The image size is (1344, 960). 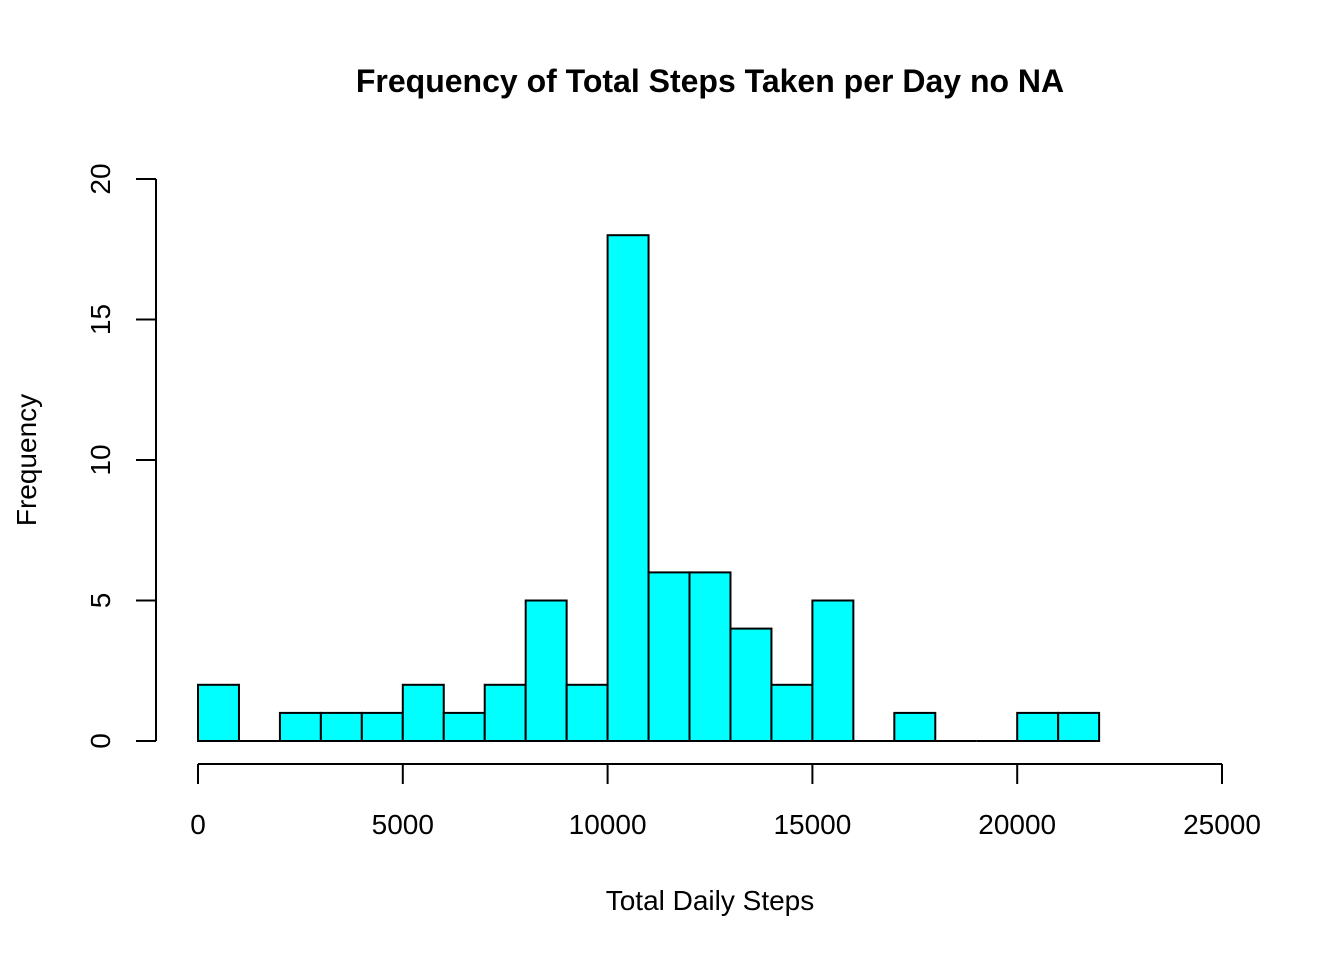 I want to click on x-axis-label: Total Daily Steps, so click(x=710, y=900).